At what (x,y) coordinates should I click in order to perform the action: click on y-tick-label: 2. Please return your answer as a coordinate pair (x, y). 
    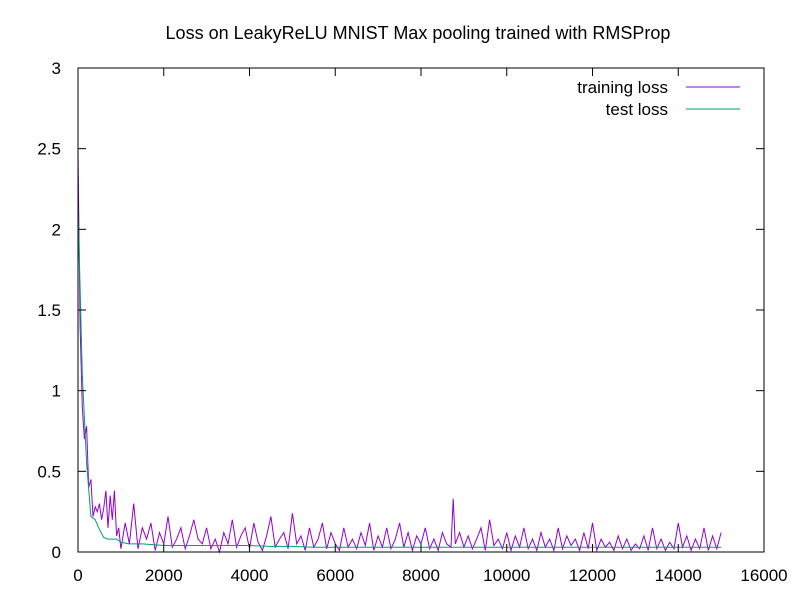
    Looking at the image, I should click on (56, 229).